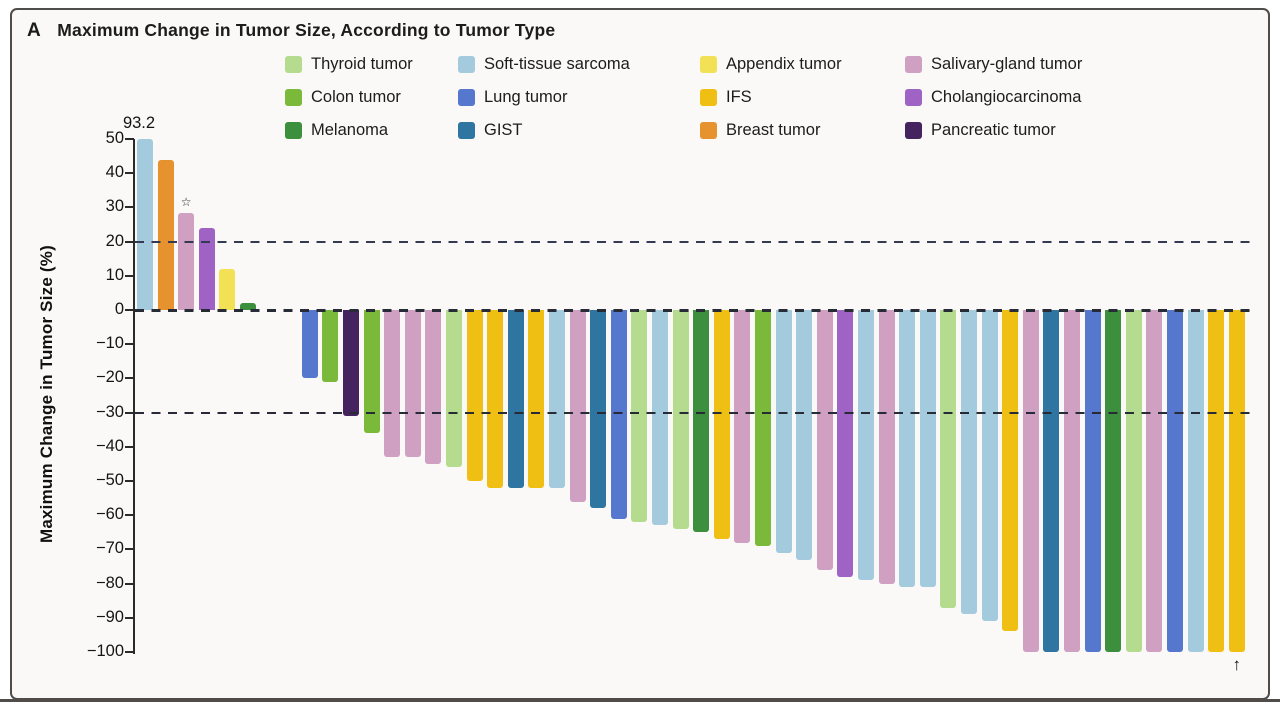 This screenshot has width=1280, height=708. I want to click on y-tick-label: −70, so click(110, 548).